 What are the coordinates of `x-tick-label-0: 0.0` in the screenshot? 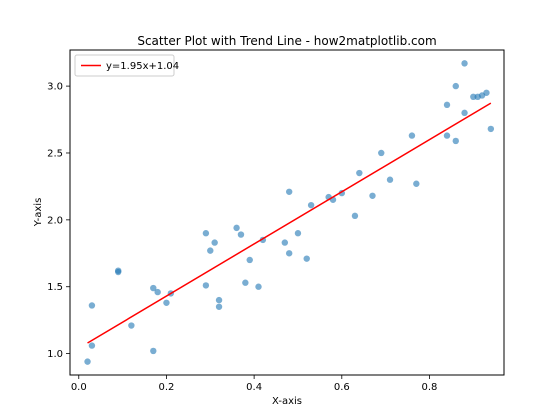 It's located at (79, 387).